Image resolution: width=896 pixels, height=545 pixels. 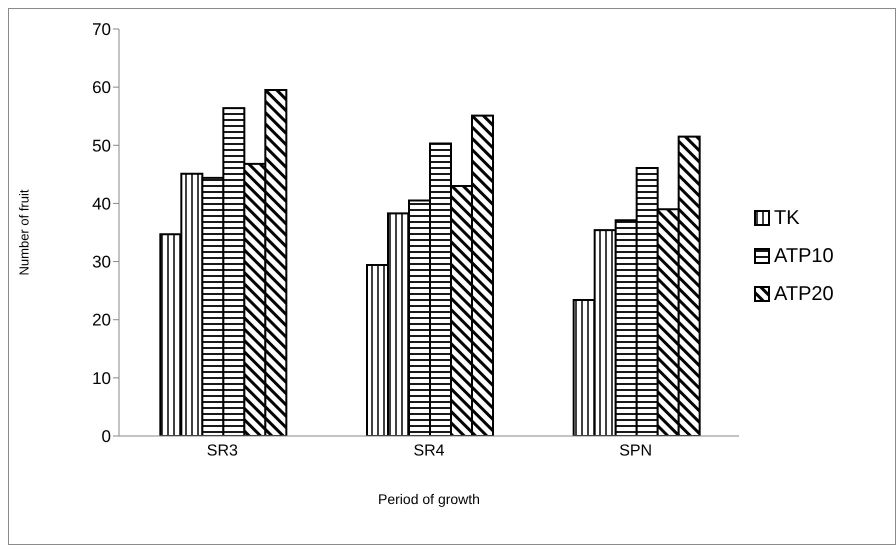 I want to click on legend-label: ATP10, so click(x=804, y=256).